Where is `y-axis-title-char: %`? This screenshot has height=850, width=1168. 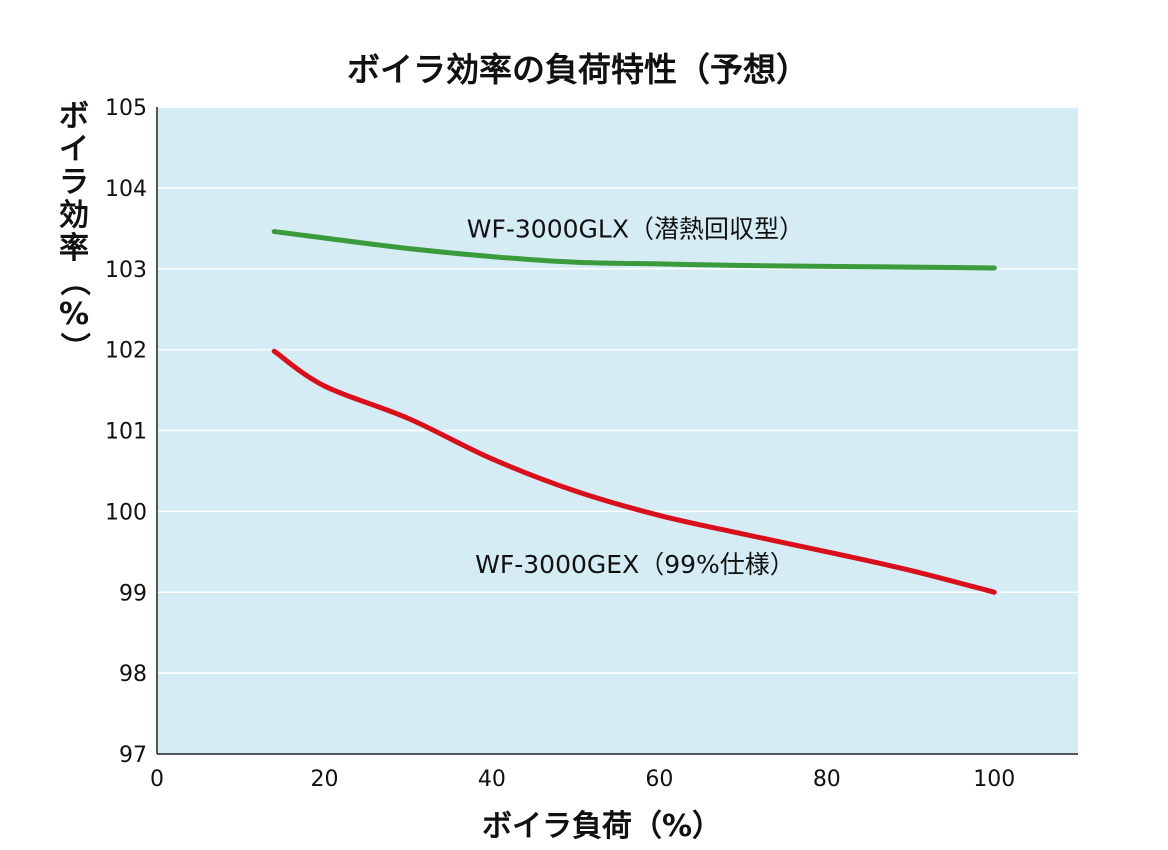
y-axis-title-char: % is located at coordinates (74, 314).